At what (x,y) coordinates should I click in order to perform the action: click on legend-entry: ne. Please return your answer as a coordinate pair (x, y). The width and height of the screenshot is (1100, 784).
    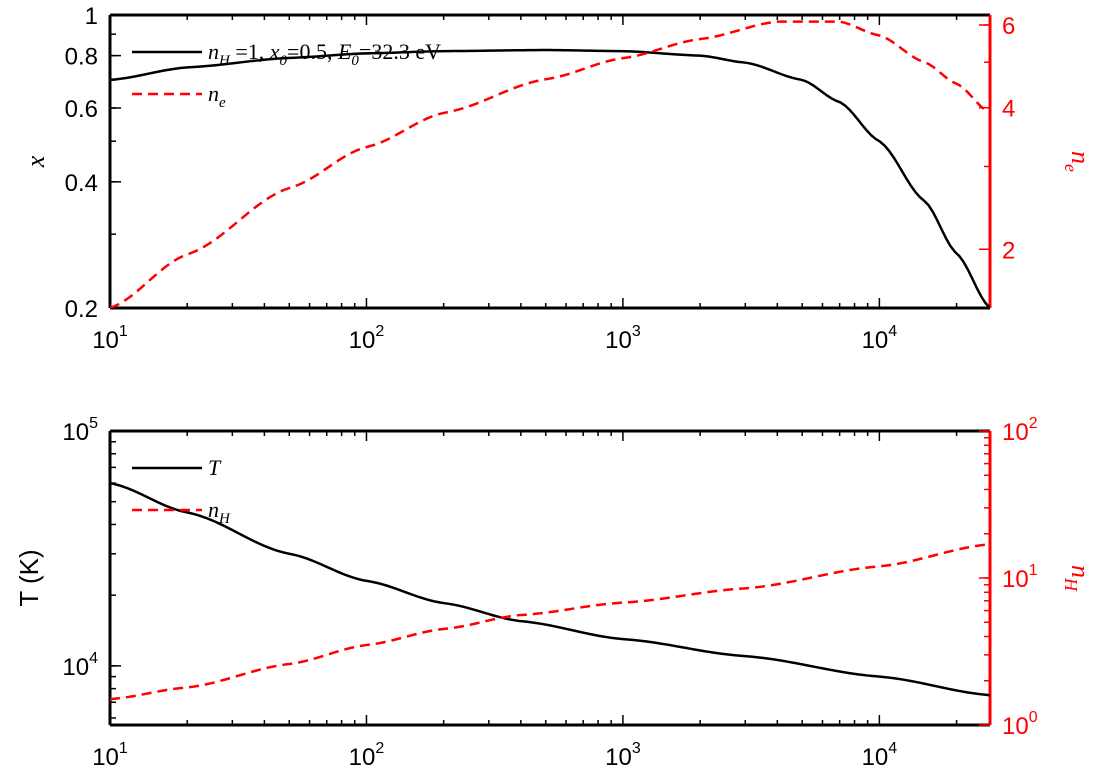
    Looking at the image, I should click on (217, 96).